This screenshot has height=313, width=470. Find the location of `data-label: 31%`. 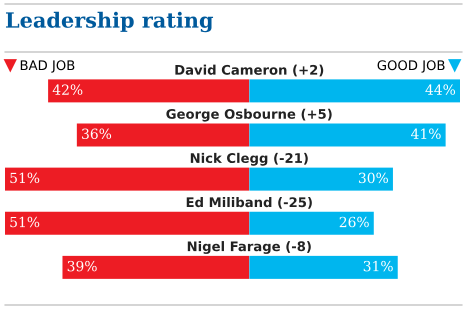

data-label: 31% is located at coordinates (378, 266).